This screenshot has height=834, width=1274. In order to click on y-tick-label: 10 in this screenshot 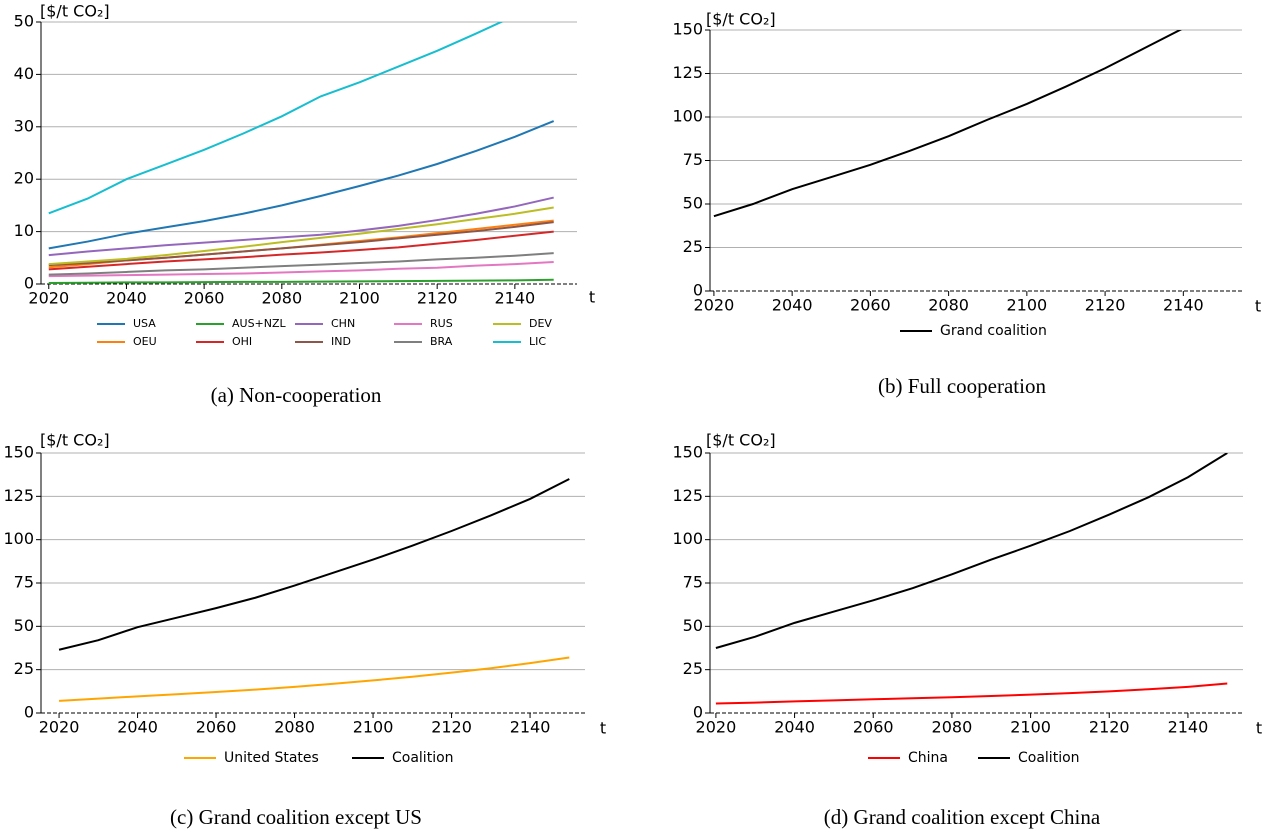, I will do `click(24, 230)`.